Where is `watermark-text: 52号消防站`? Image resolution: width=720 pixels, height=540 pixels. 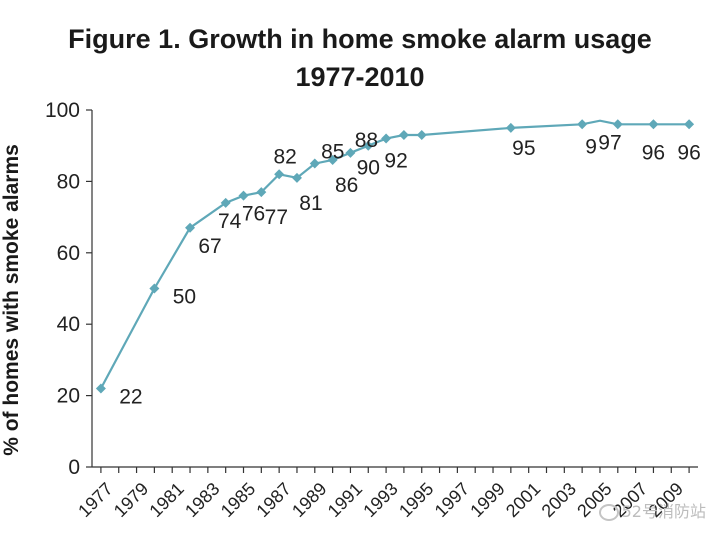
watermark-text: 52号消防站 is located at coordinates (663, 511).